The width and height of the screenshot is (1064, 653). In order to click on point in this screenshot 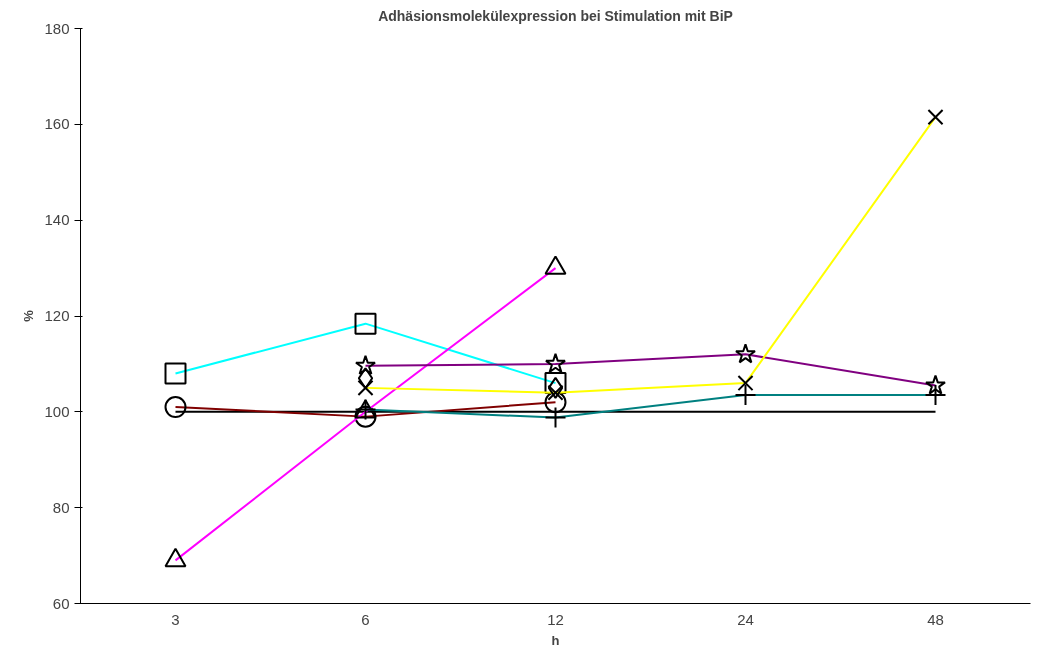, I will do `click(365, 378)`.